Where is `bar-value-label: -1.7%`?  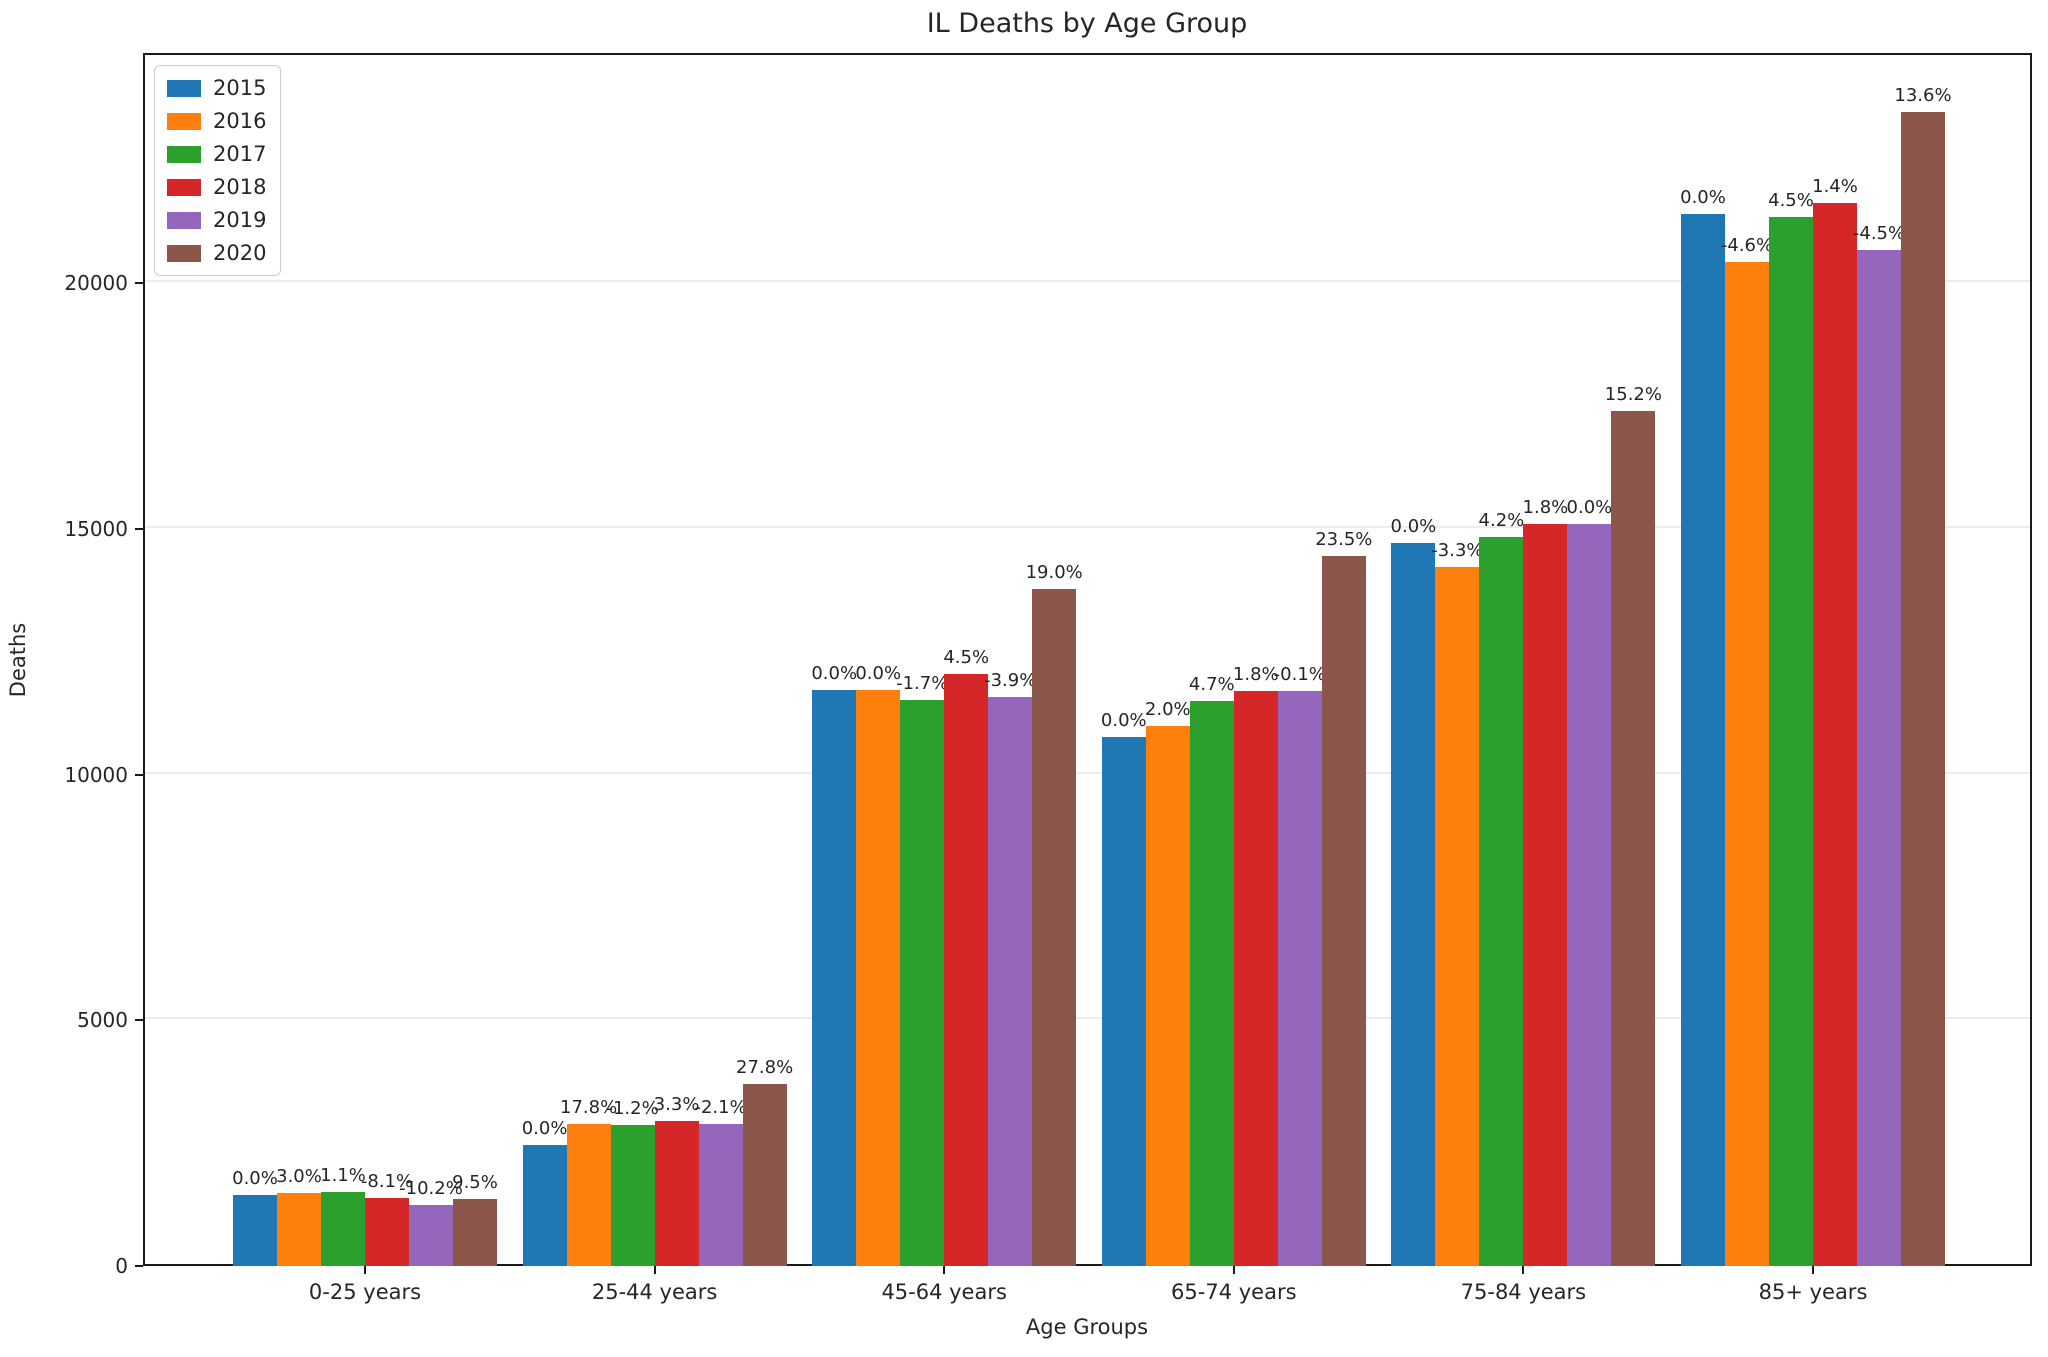 bar-value-label: -1.7% is located at coordinates (922, 683).